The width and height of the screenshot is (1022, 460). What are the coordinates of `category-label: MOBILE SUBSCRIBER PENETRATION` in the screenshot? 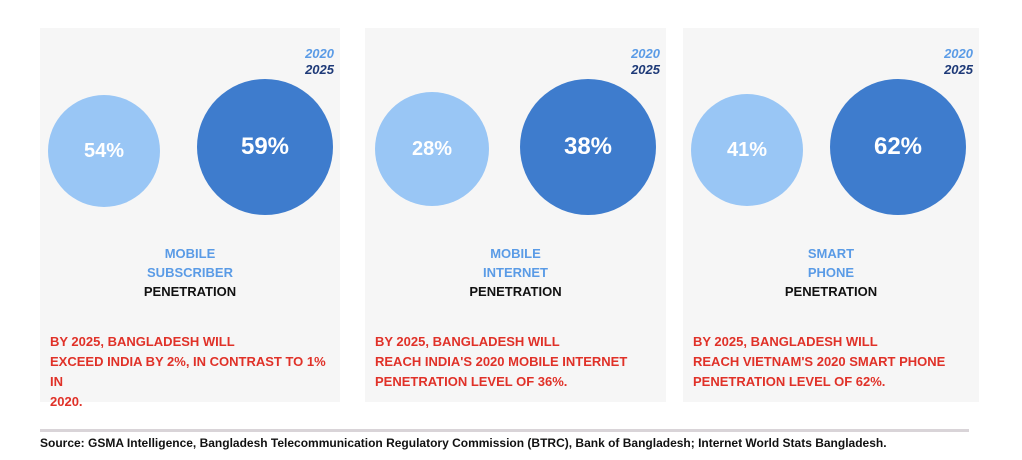 It's located at (190, 272).